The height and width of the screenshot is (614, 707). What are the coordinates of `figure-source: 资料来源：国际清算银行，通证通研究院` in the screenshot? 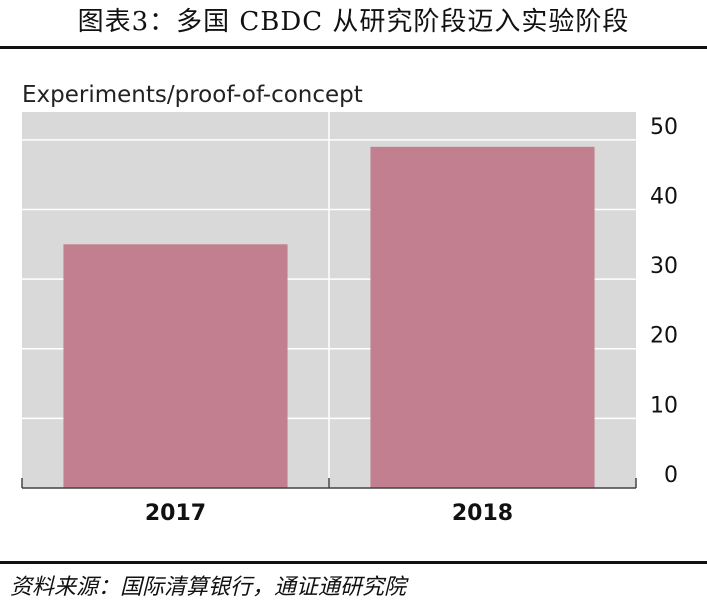 It's located at (208, 587).